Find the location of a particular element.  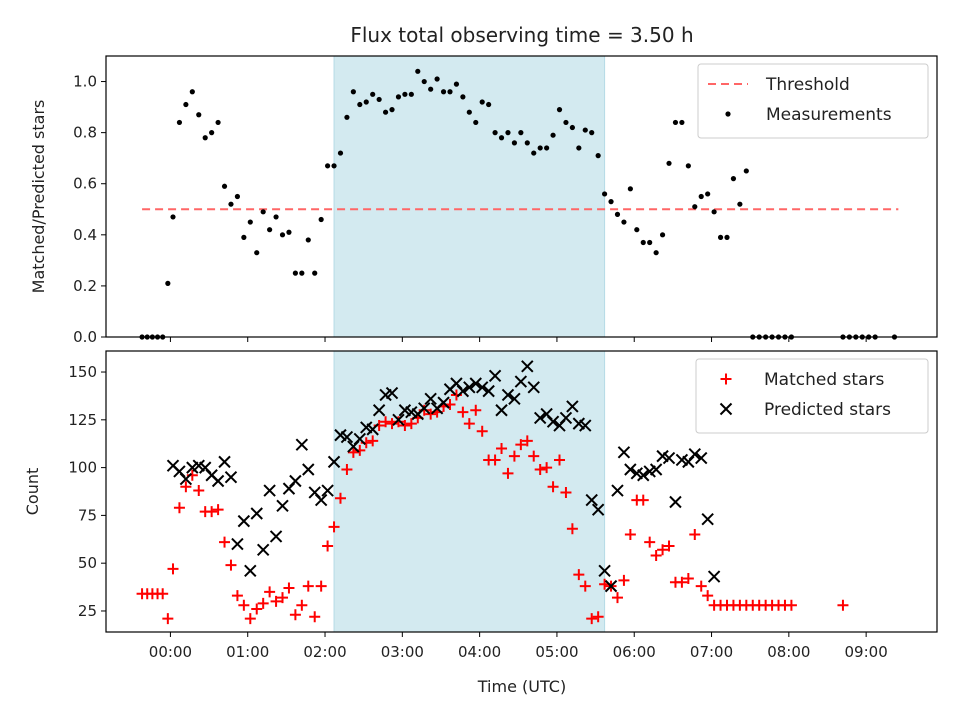

x-tick-label: 05:00 is located at coordinates (556, 652).